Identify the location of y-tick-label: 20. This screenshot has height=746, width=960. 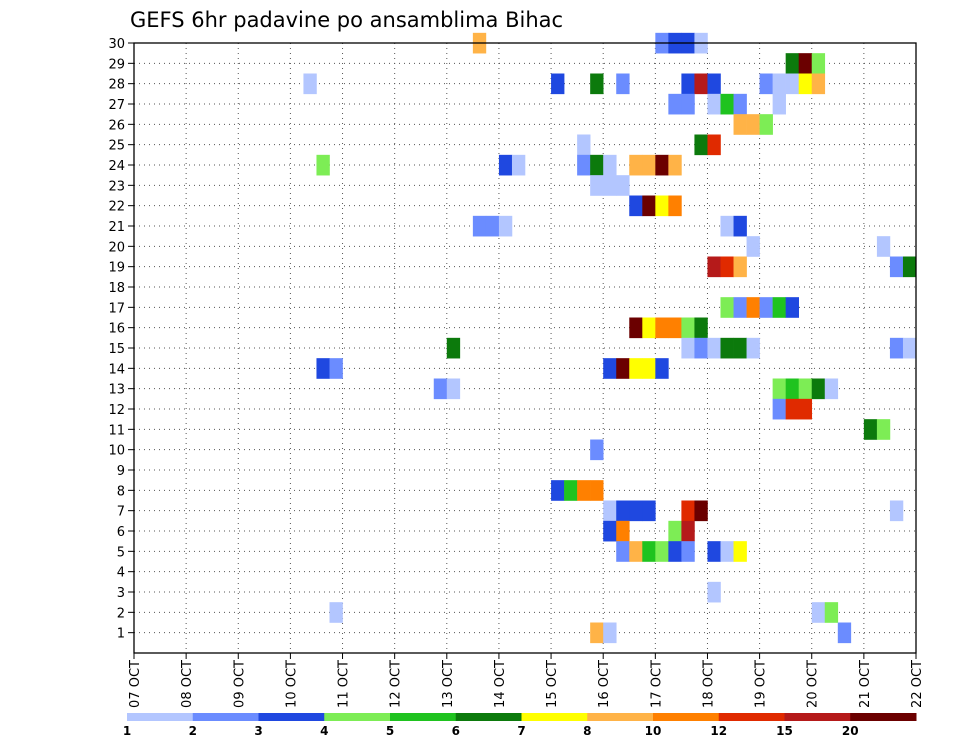
(116, 247).